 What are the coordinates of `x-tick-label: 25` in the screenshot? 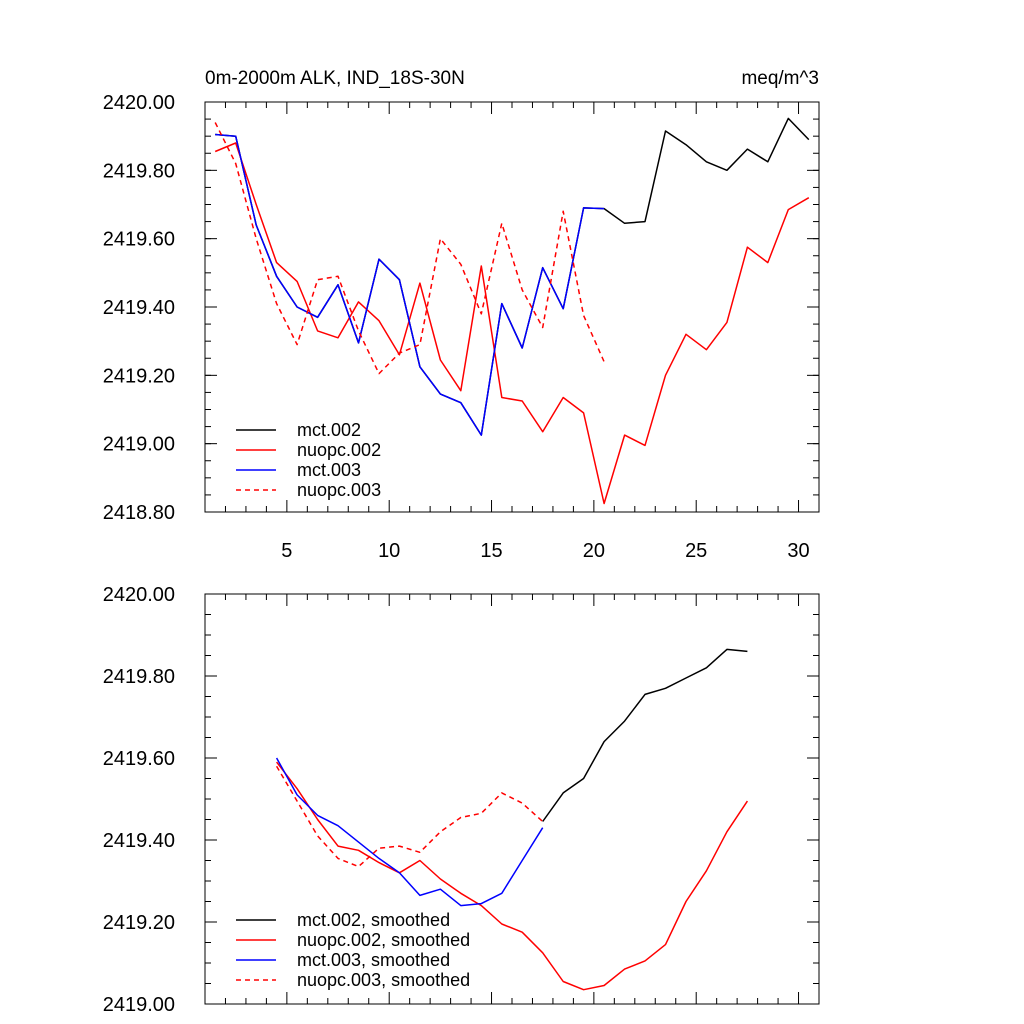 It's located at (696, 551).